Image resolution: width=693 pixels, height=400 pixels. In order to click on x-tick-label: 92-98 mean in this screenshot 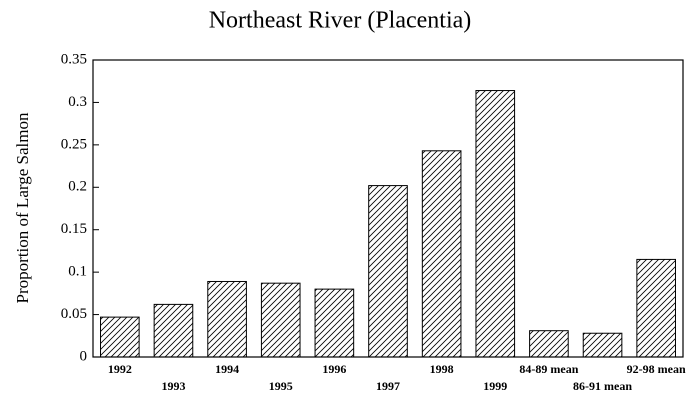, I will do `click(656, 369)`.